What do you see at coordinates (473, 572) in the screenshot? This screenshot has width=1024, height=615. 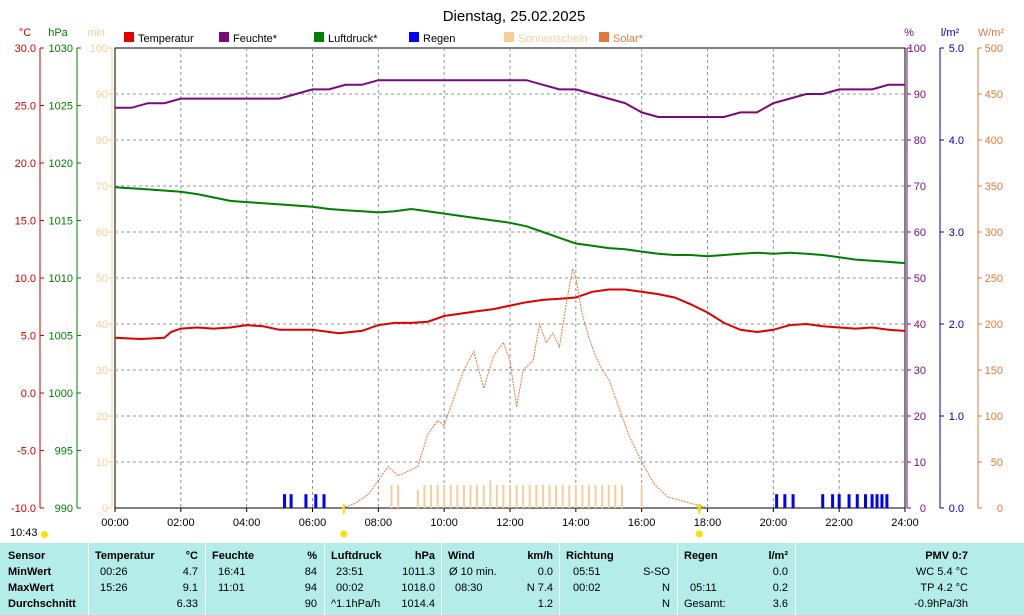 I see `wind-avg-label: Ø 10 min.` at bounding box center [473, 572].